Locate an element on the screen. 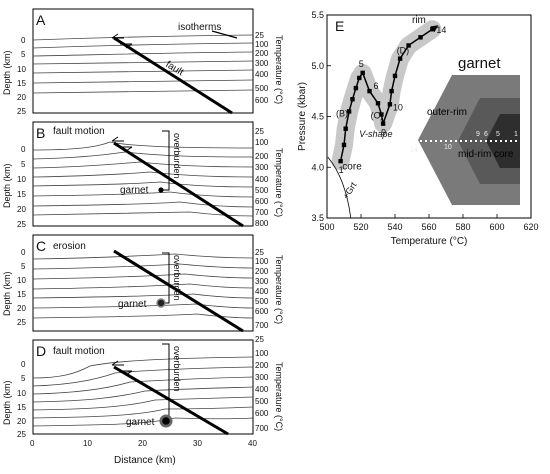 This screenshot has width=550, height=474. panel-a-depth-ticks: 0 5 10 15 20 25 is located at coordinates (21, 76).